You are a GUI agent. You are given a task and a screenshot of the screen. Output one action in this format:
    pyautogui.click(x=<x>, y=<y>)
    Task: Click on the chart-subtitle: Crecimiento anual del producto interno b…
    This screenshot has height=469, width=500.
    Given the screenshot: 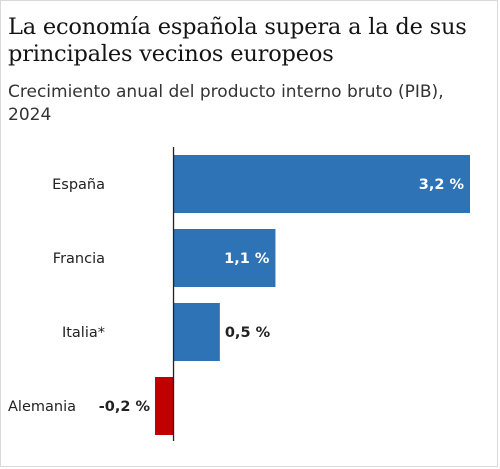 What is the action you would take?
    pyautogui.click(x=226, y=103)
    